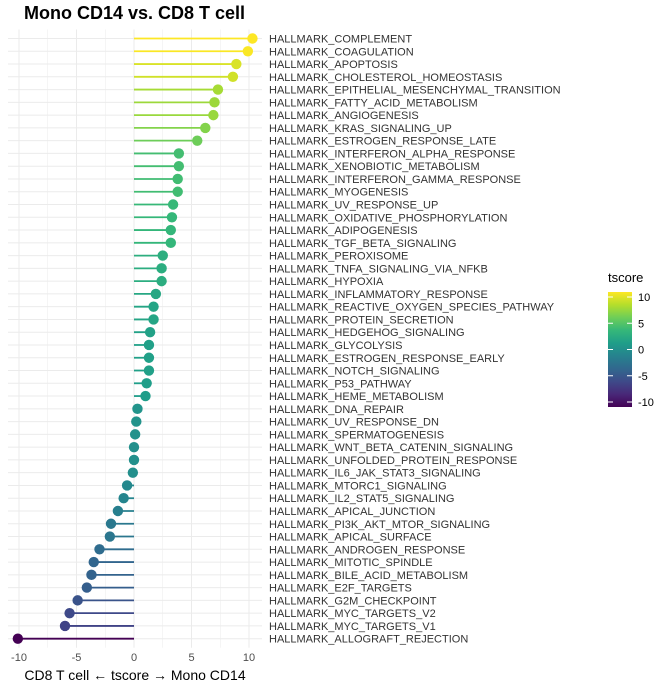  Describe the element at coordinates (362, 244) in the screenshot. I see `pathway-label: HALLMARK_TGF_BETA_SIGNALING` at that location.